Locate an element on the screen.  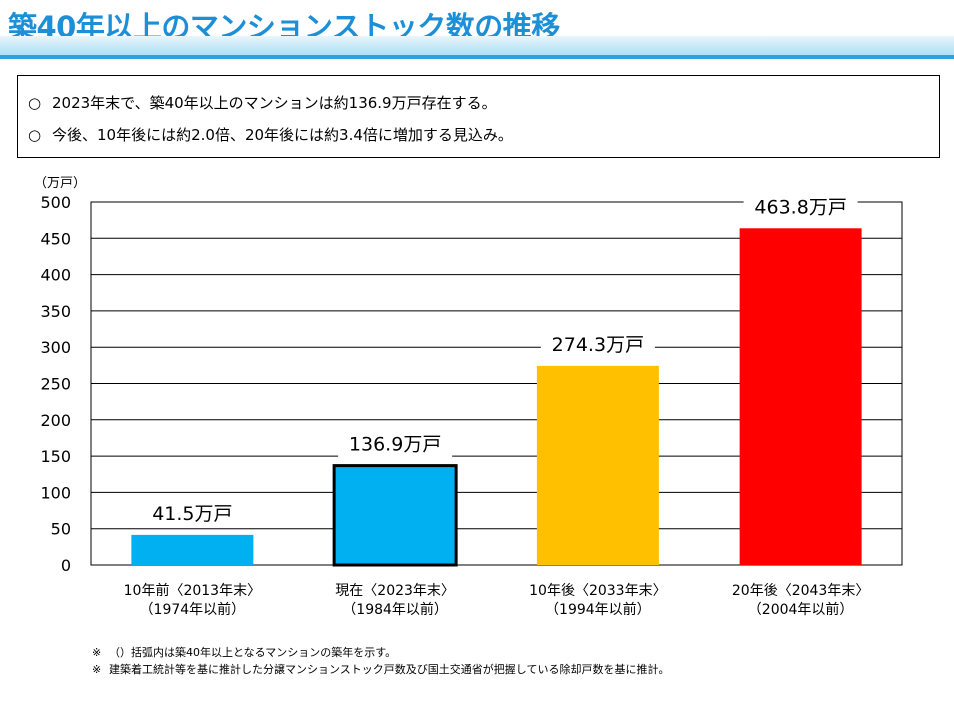
summary-text-1: 2023年末で、築40年以上のマンションは約136.9万戸存在する。 is located at coordinates (274, 103).